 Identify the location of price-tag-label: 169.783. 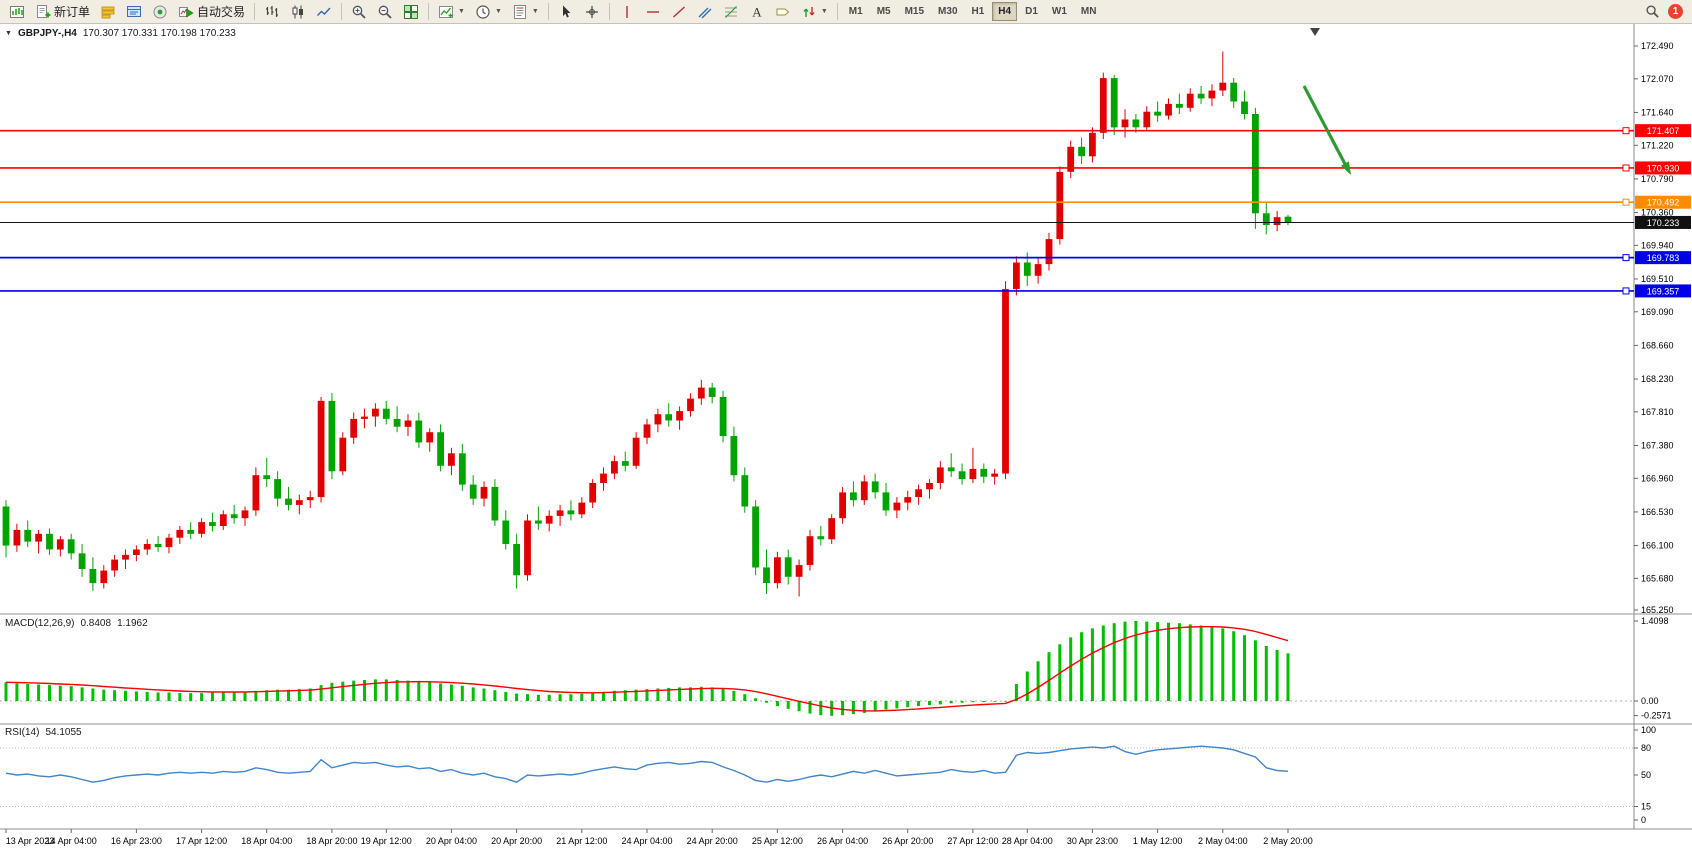
(1663, 258).